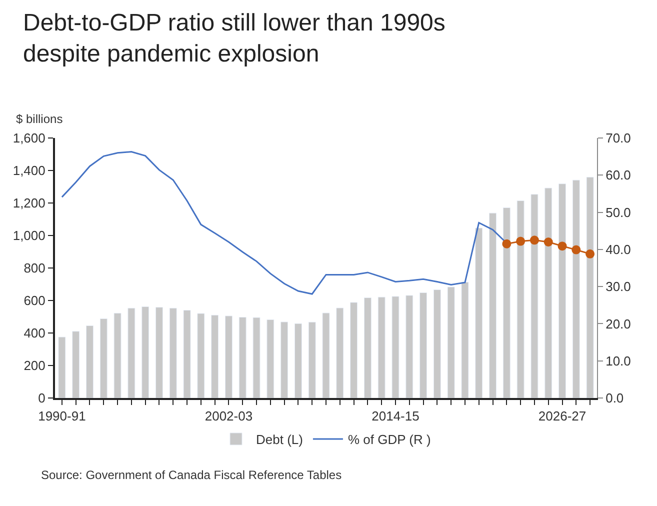  I want to click on y-tick-label: 800, so click(35, 268).